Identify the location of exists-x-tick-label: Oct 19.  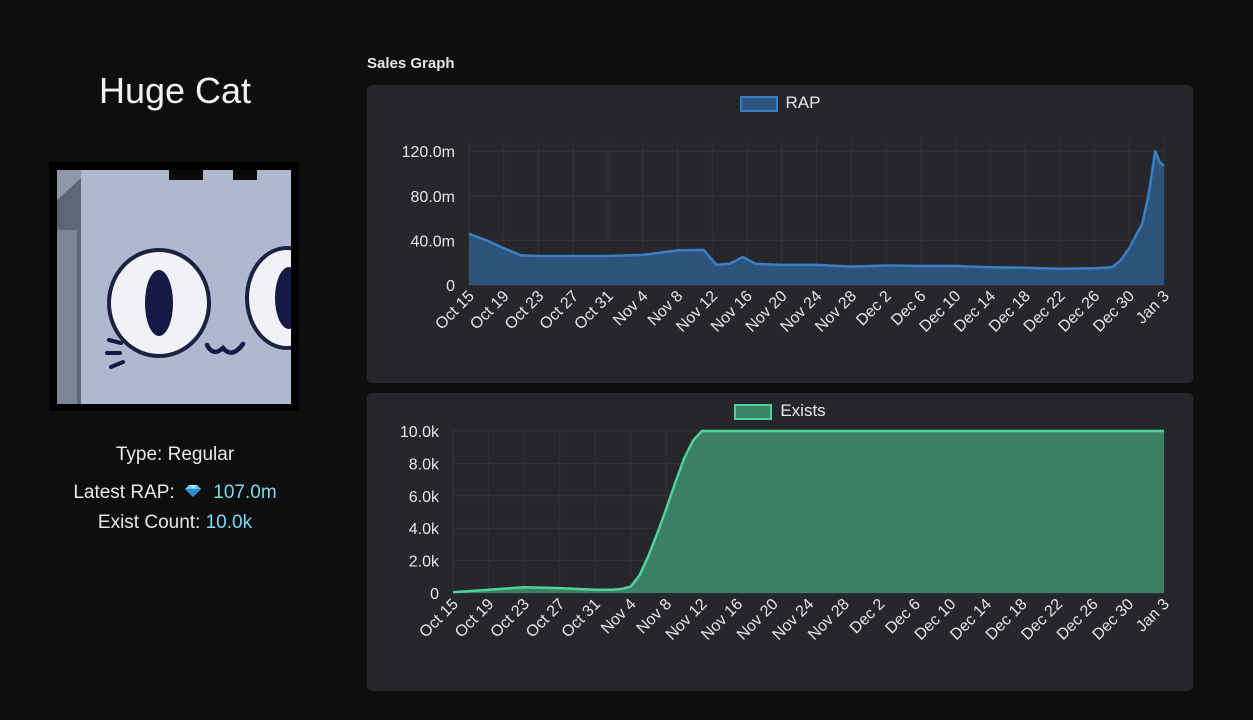
(474, 618).